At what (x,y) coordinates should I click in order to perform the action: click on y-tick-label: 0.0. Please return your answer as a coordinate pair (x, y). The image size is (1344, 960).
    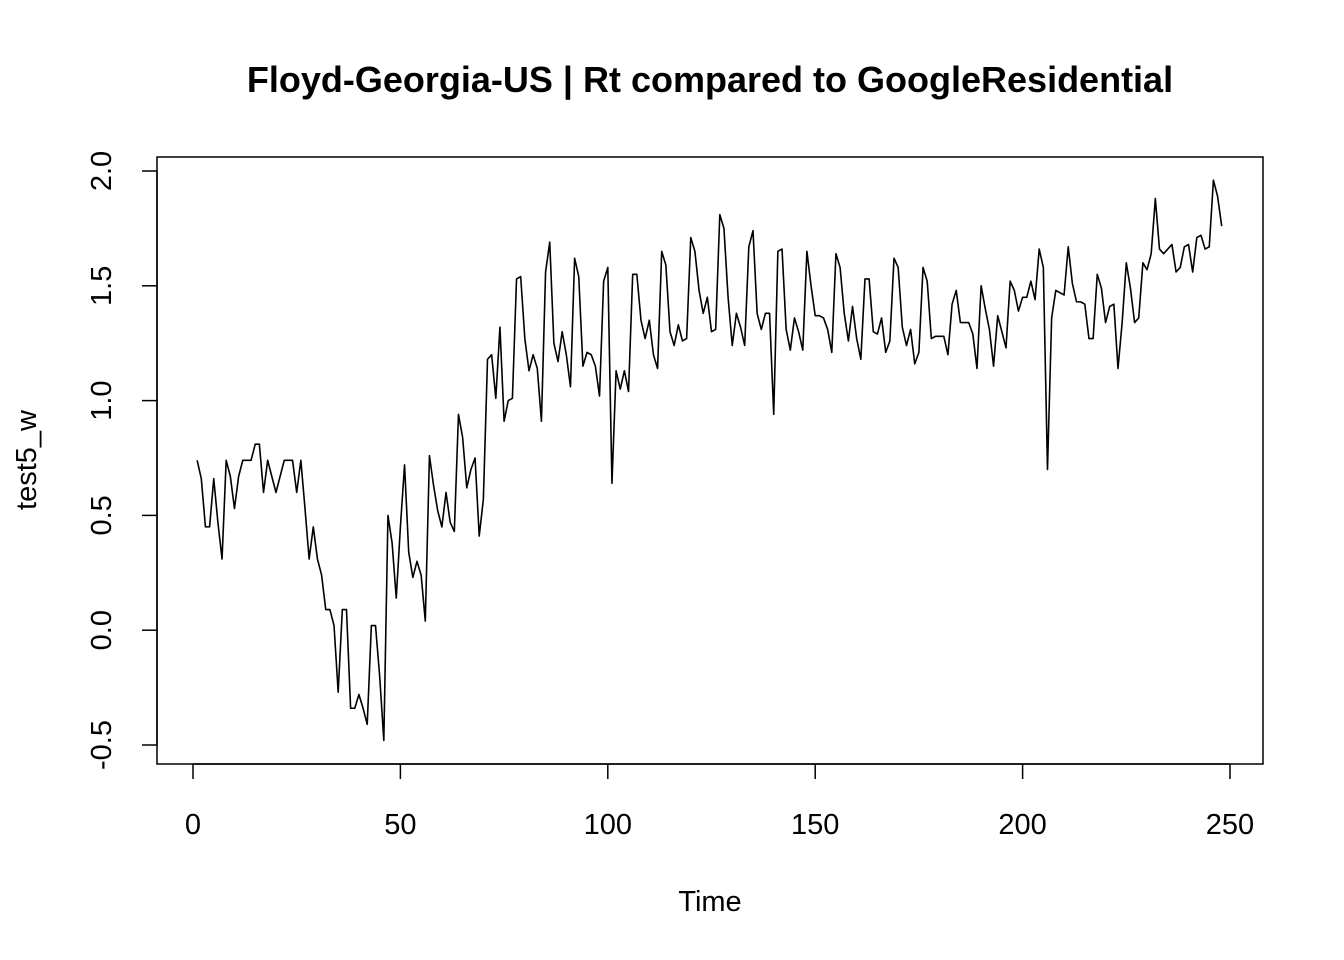
    Looking at the image, I should click on (102, 630).